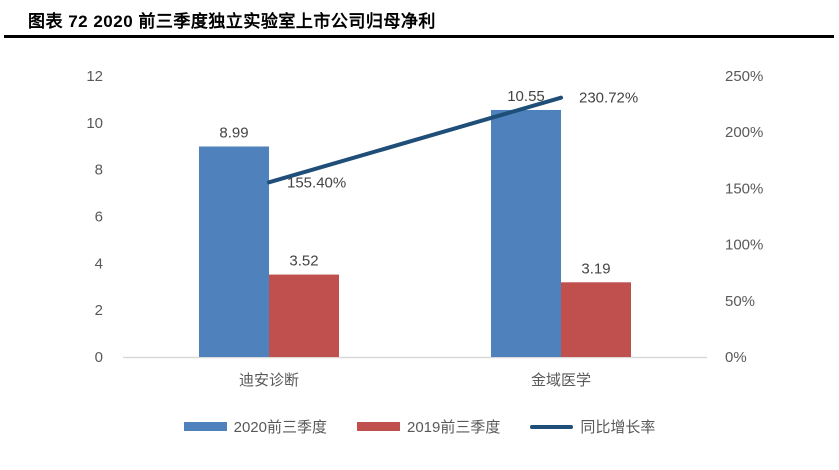 The width and height of the screenshot is (839, 470). Describe the element at coordinates (99, 263) in the screenshot. I see `left-axis-tick: 4` at that location.